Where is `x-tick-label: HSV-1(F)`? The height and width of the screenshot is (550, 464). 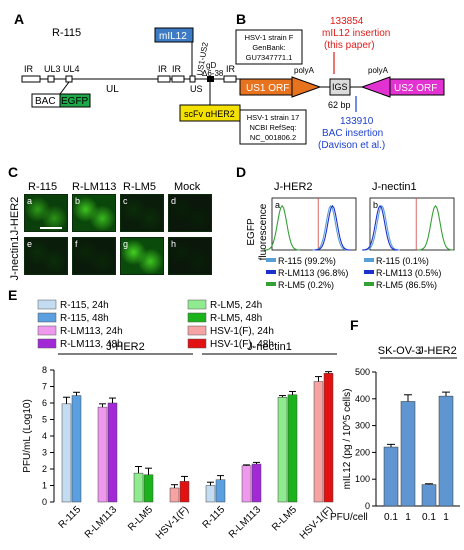
x-tick-label: HSV-1(F) is located at coordinates (172, 522).